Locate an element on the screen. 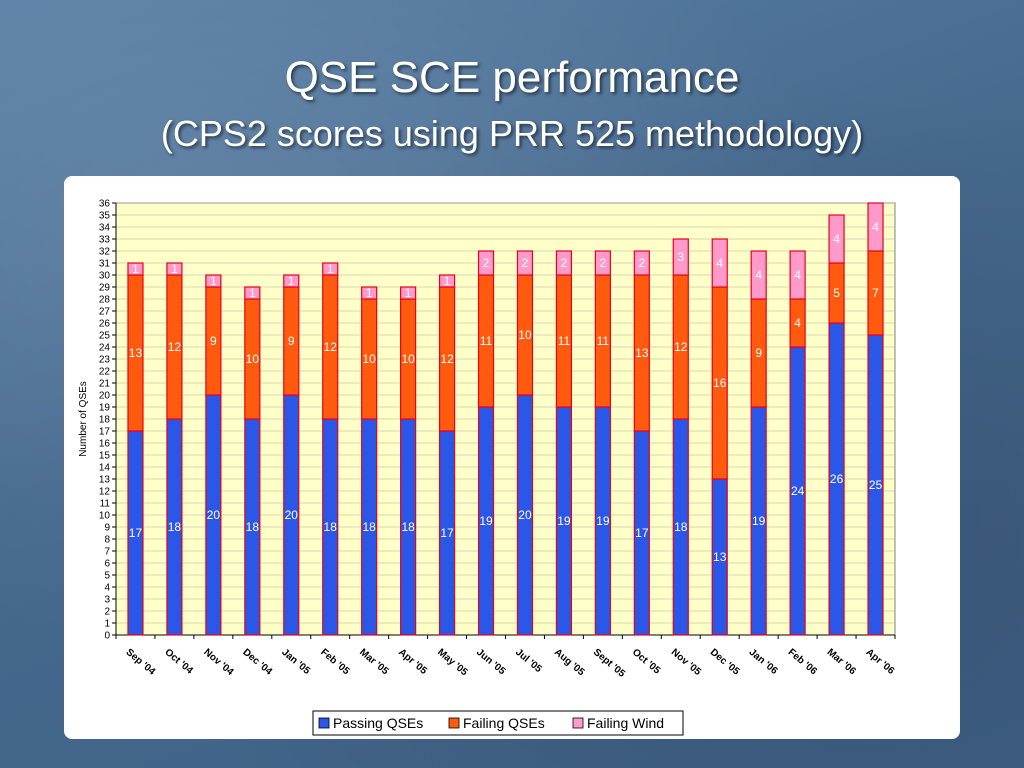 Image resolution: width=1024 pixels, height=768 pixels. legend-label: Passing QSEs is located at coordinates (378, 723).